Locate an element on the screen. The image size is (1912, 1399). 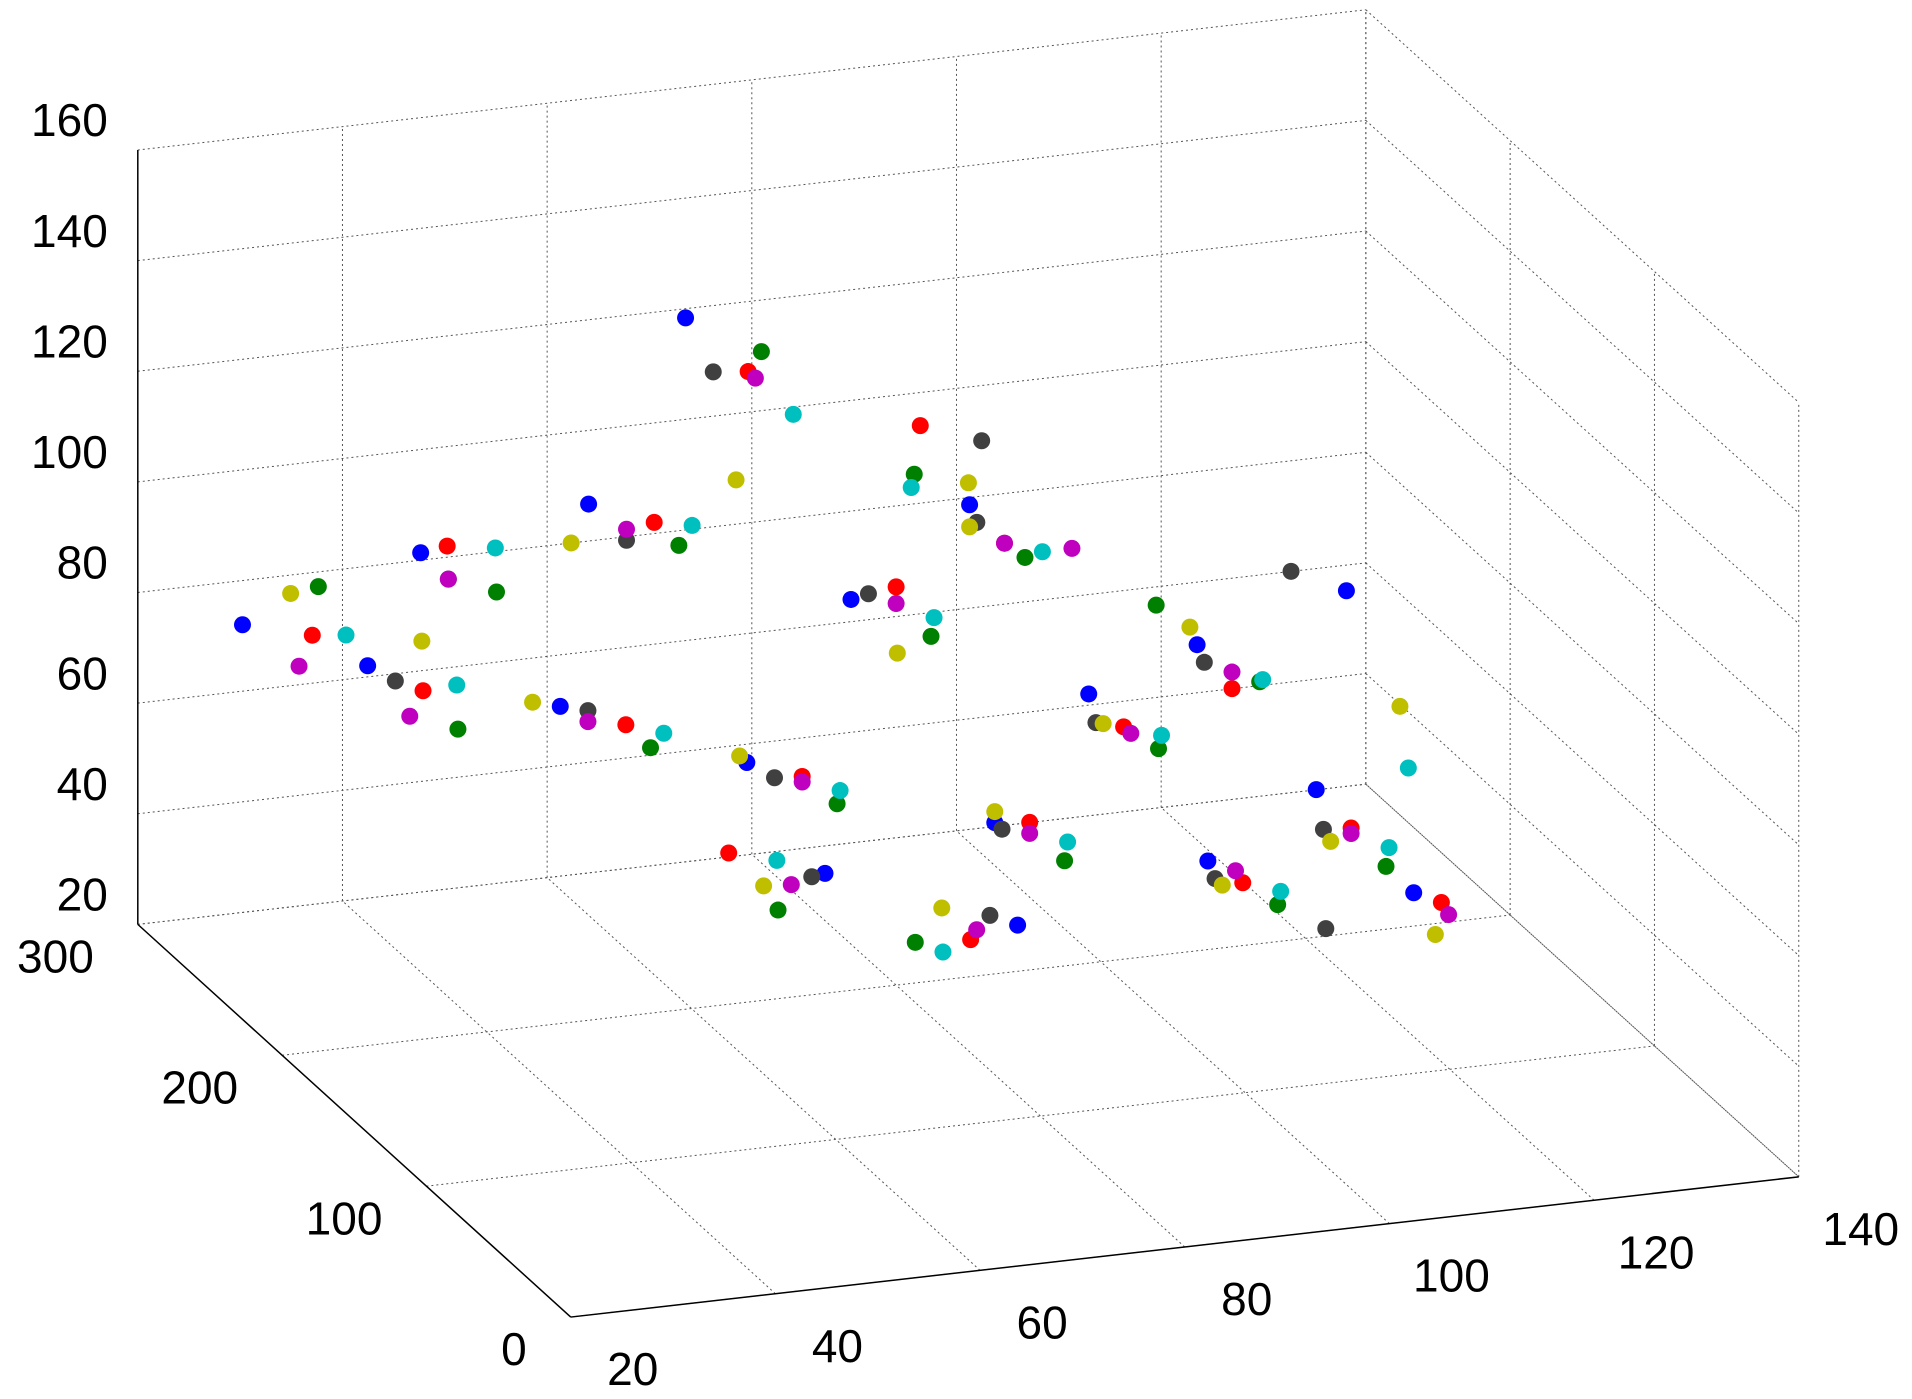
z-tick-label: 160 is located at coordinates (69, 120).